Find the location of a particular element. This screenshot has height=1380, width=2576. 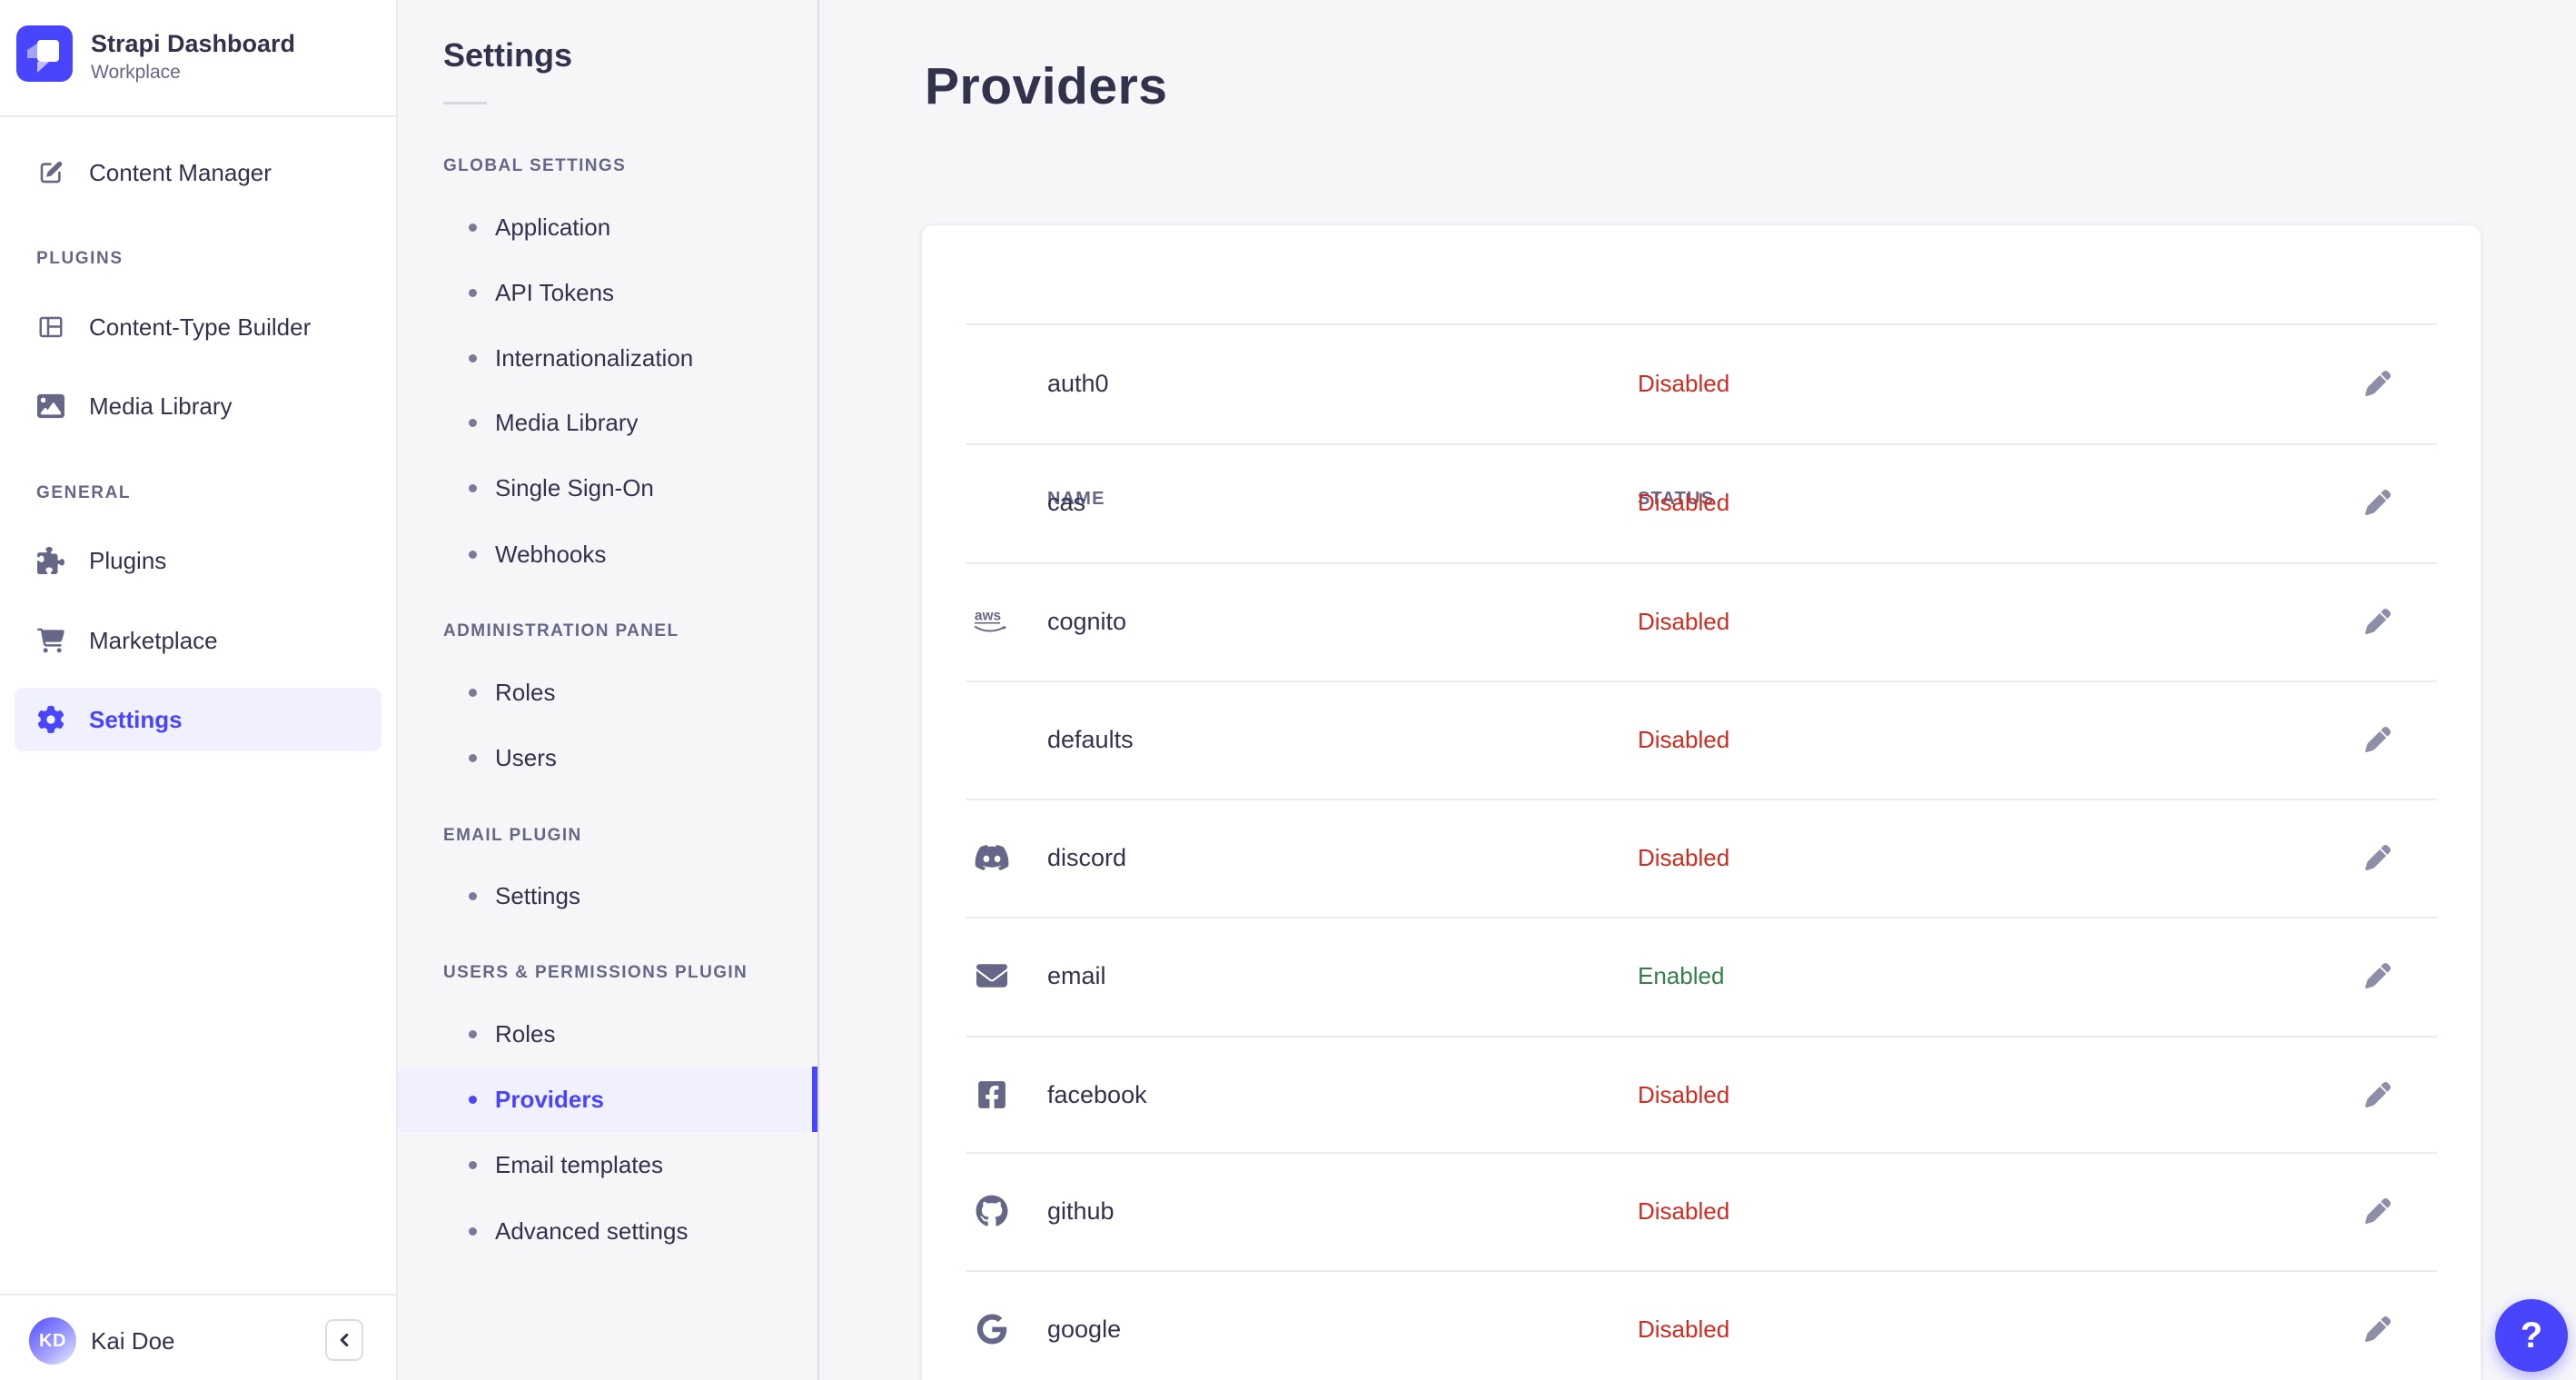

subnav-item-api-tokens: API Tokens is located at coordinates (607, 292).